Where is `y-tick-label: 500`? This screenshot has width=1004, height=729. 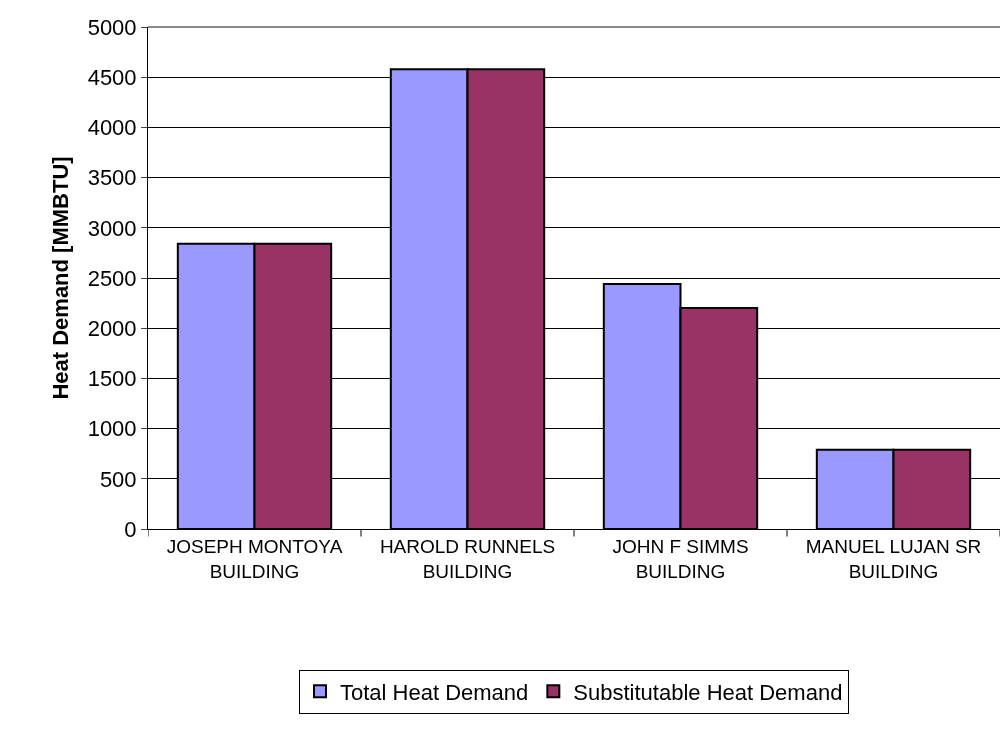
y-tick-label: 500 is located at coordinates (118, 479).